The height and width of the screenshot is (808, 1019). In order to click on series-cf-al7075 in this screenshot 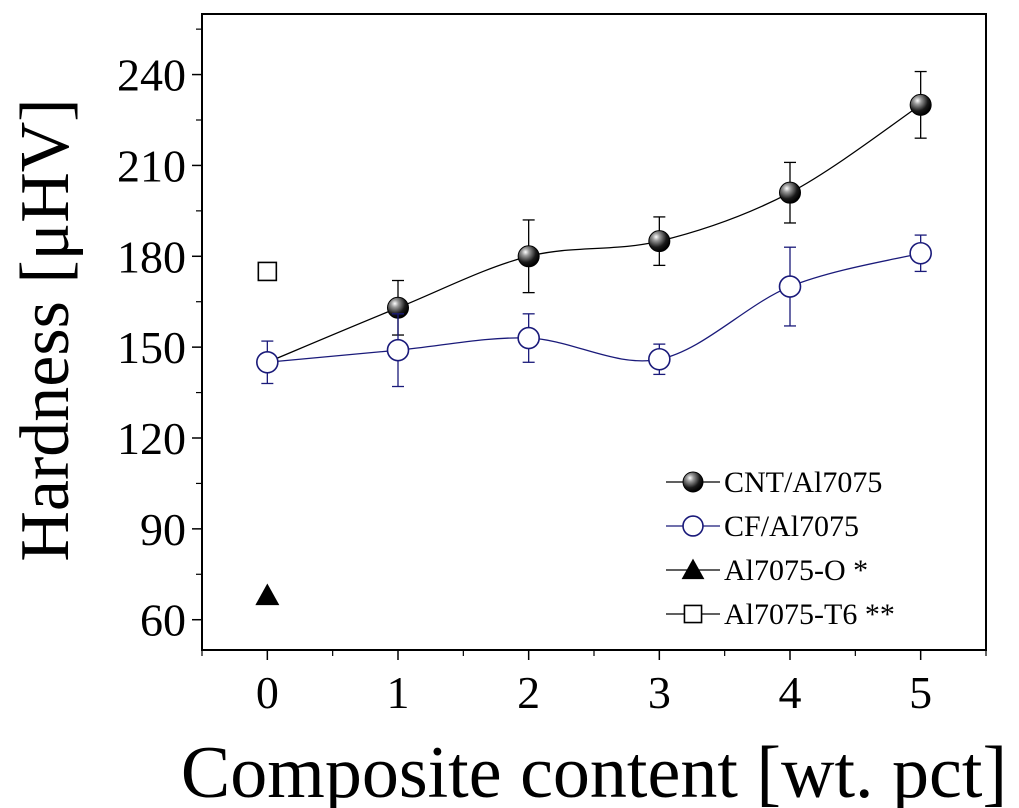, I will do `click(594, 311)`.